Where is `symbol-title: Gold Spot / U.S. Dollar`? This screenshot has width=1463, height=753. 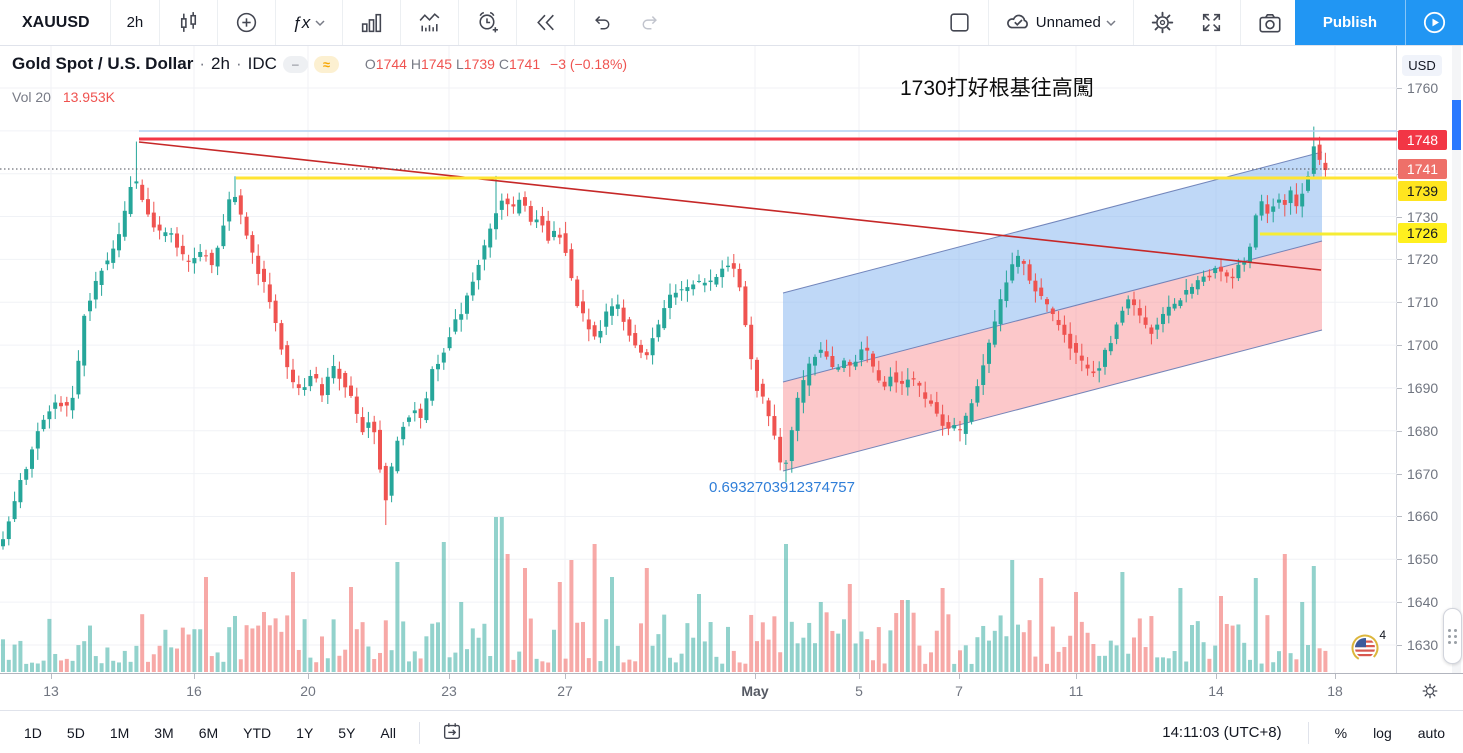
symbol-title: Gold Spot / U.S. Dollar is located at coordinates (103, 63).